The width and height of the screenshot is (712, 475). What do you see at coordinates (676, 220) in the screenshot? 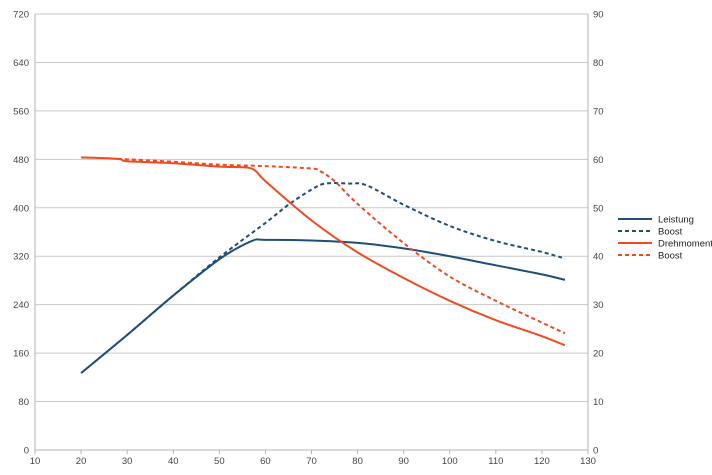
I see `legend-leistung-label: Leistung` at bounding box center [676, 220].